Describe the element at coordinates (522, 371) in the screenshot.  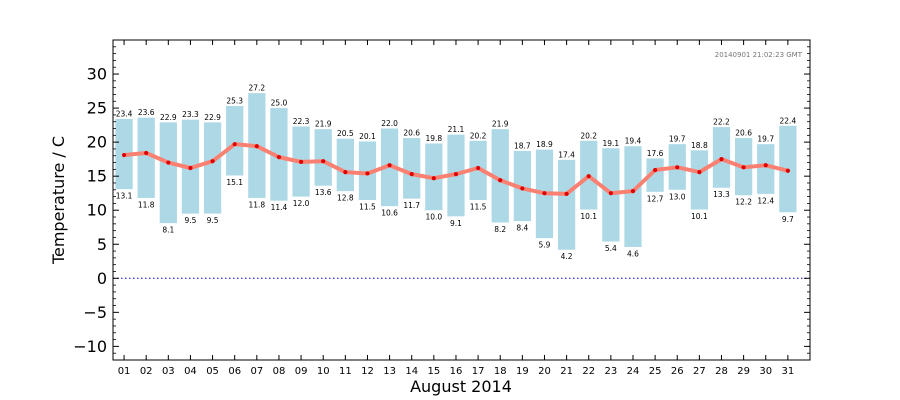
I see `x-tick-label: 19` at that location.